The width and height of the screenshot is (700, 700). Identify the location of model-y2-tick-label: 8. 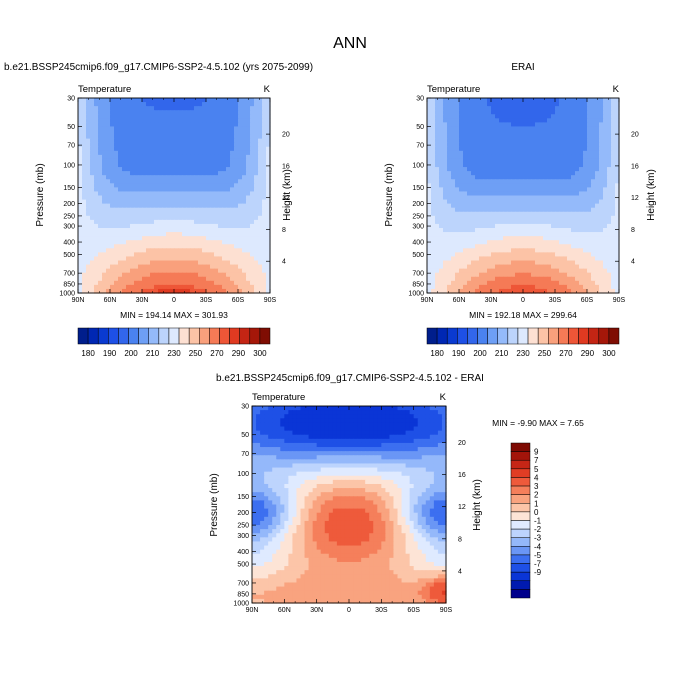
(284, 230).